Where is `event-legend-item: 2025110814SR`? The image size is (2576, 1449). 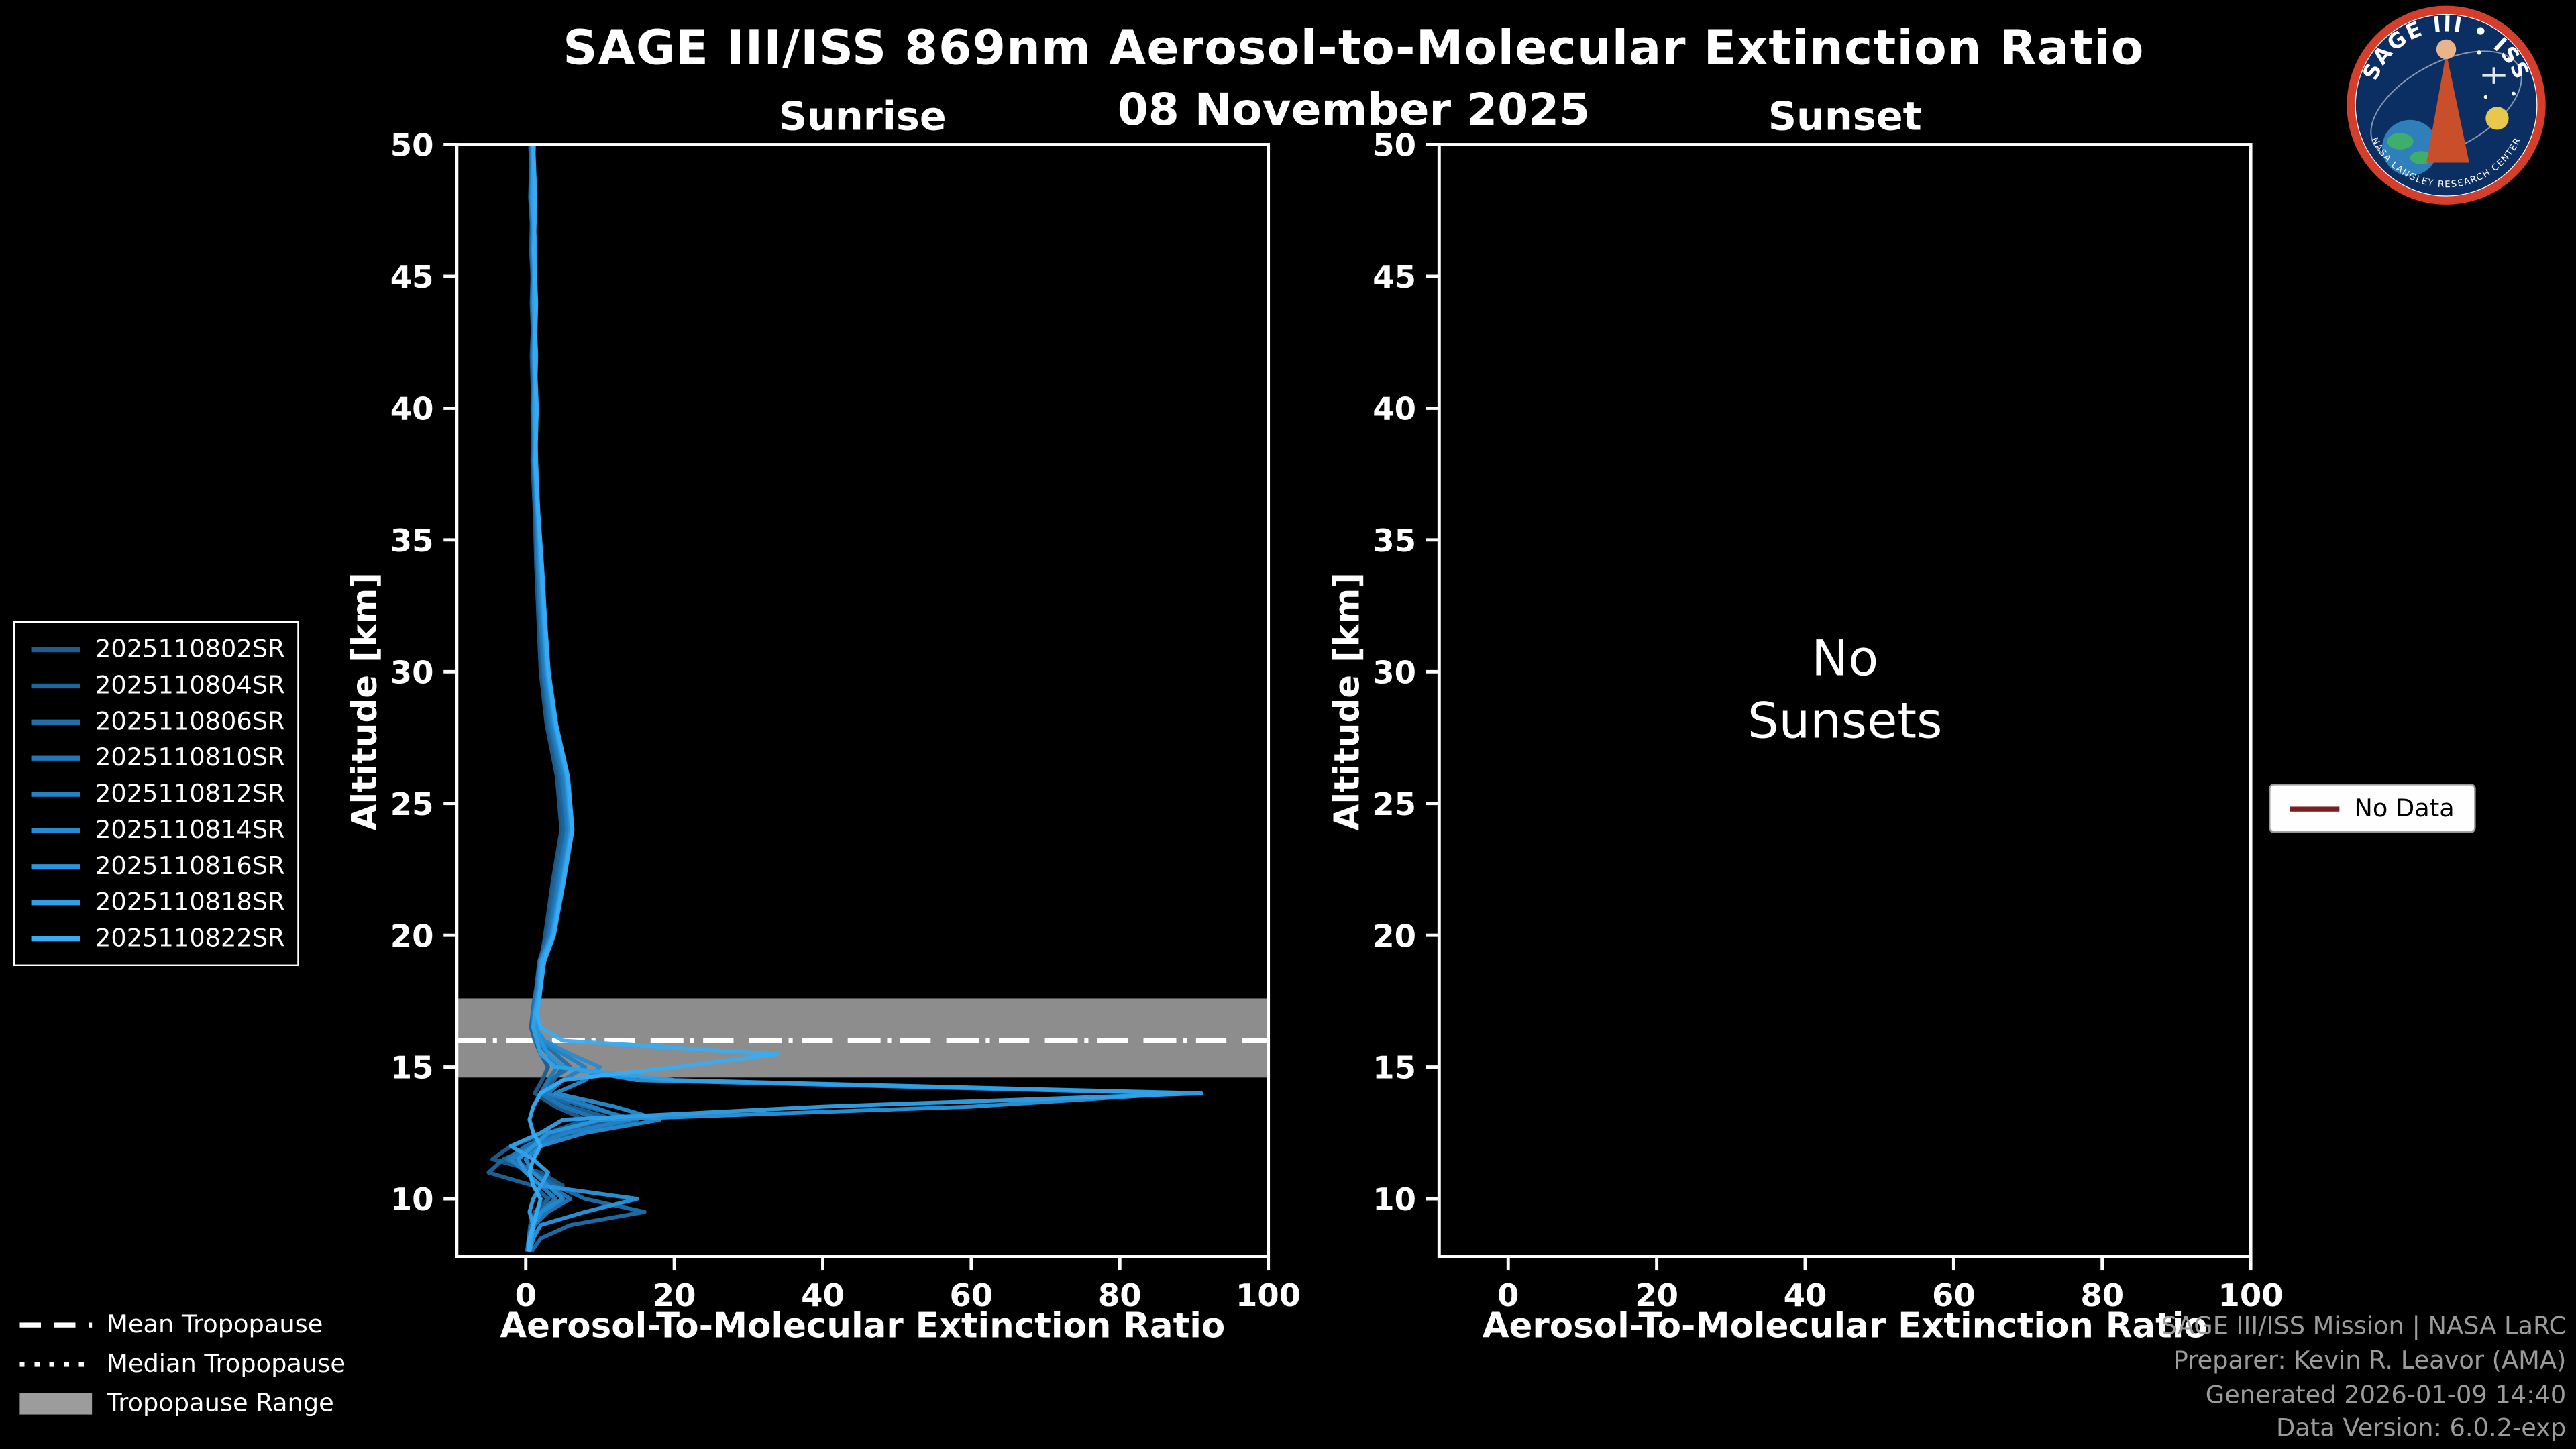 event-legend-item: 2025110814SR is located at coordinates (156, 830).